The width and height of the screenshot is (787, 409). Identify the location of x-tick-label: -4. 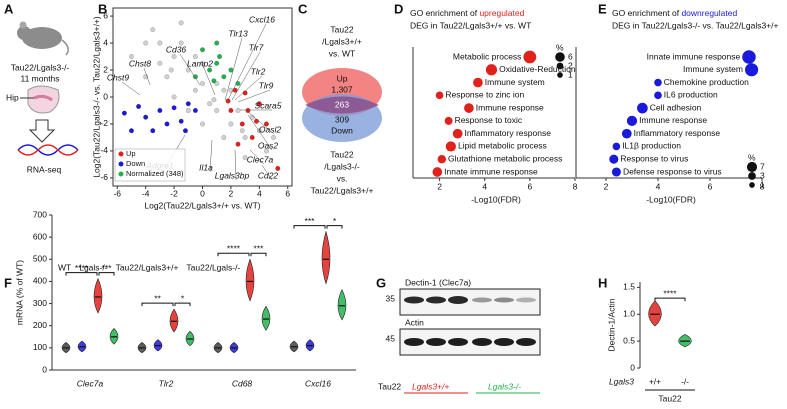
(146, 193).